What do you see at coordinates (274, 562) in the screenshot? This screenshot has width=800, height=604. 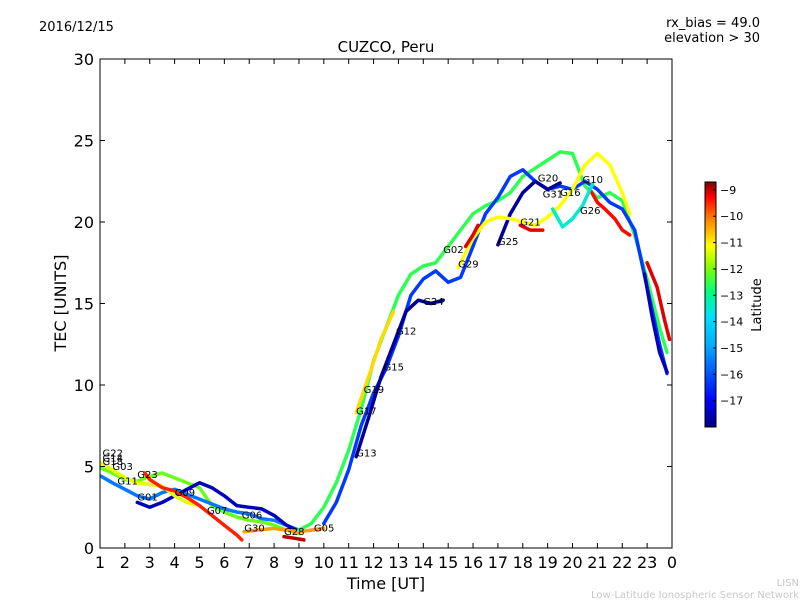 I see `x-tick-label: 8` at bounding box center [274, 562].